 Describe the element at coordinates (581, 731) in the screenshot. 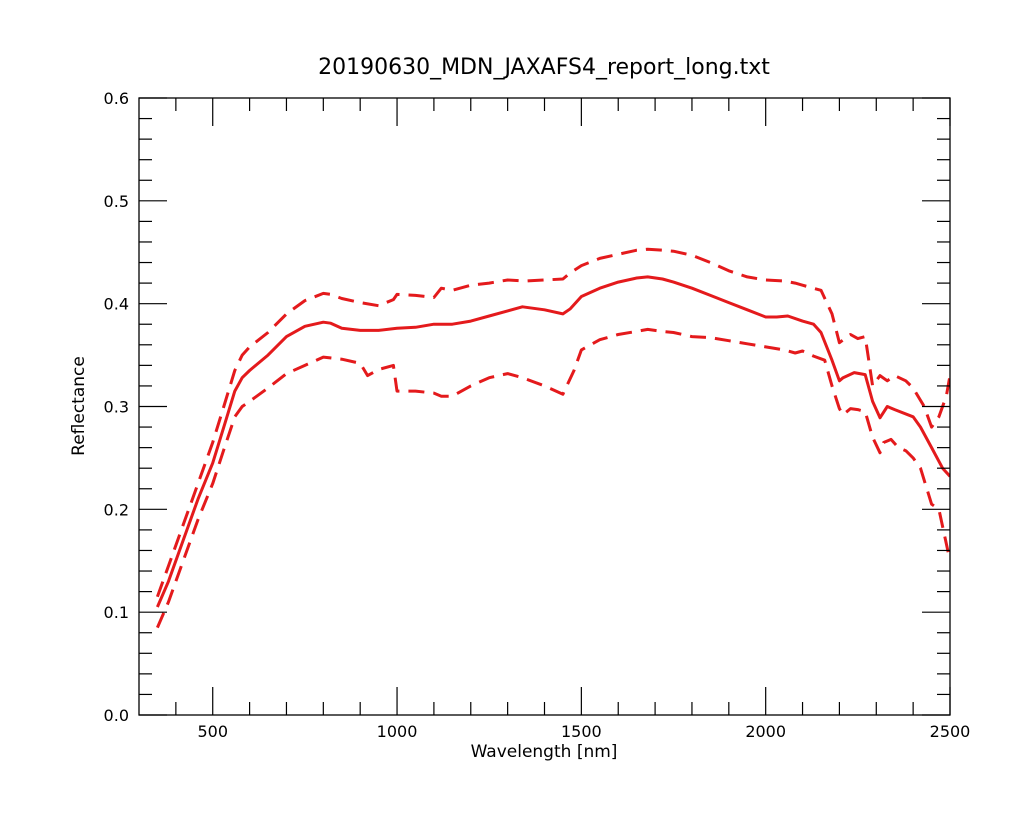

I see `x-tick-label: 1500` at that location.